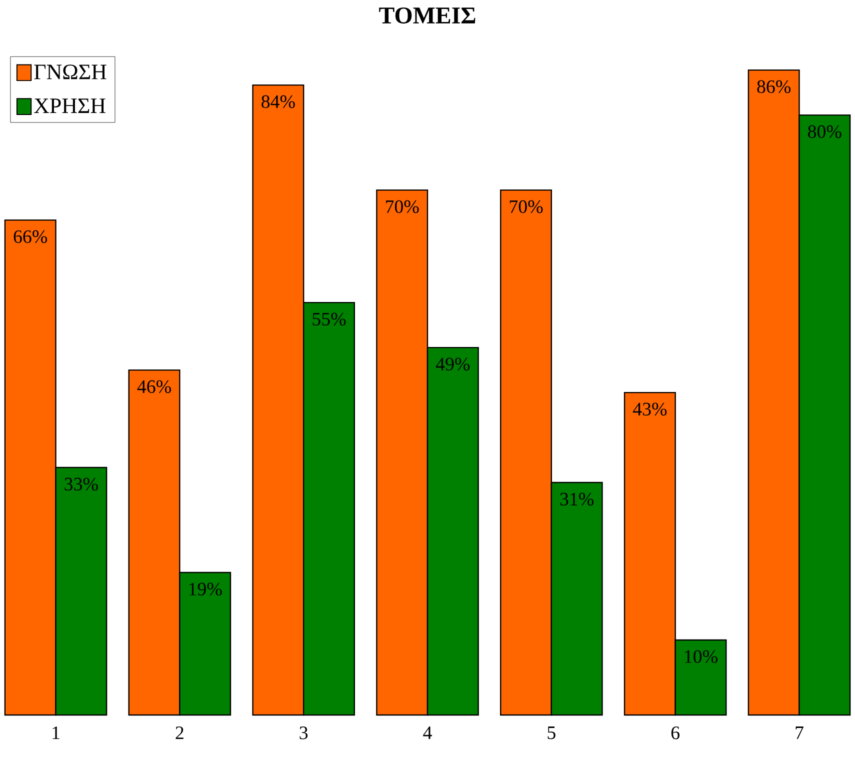  What do you see at coordinates (453, 364) in the screenshot?
I see `data-label: 49%` at bounding box center [453, 364].